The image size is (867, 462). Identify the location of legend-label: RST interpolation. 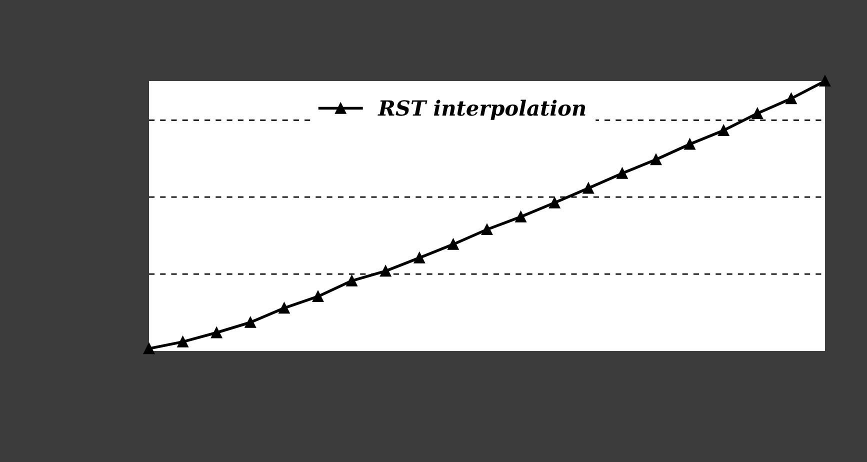
(482, 110).